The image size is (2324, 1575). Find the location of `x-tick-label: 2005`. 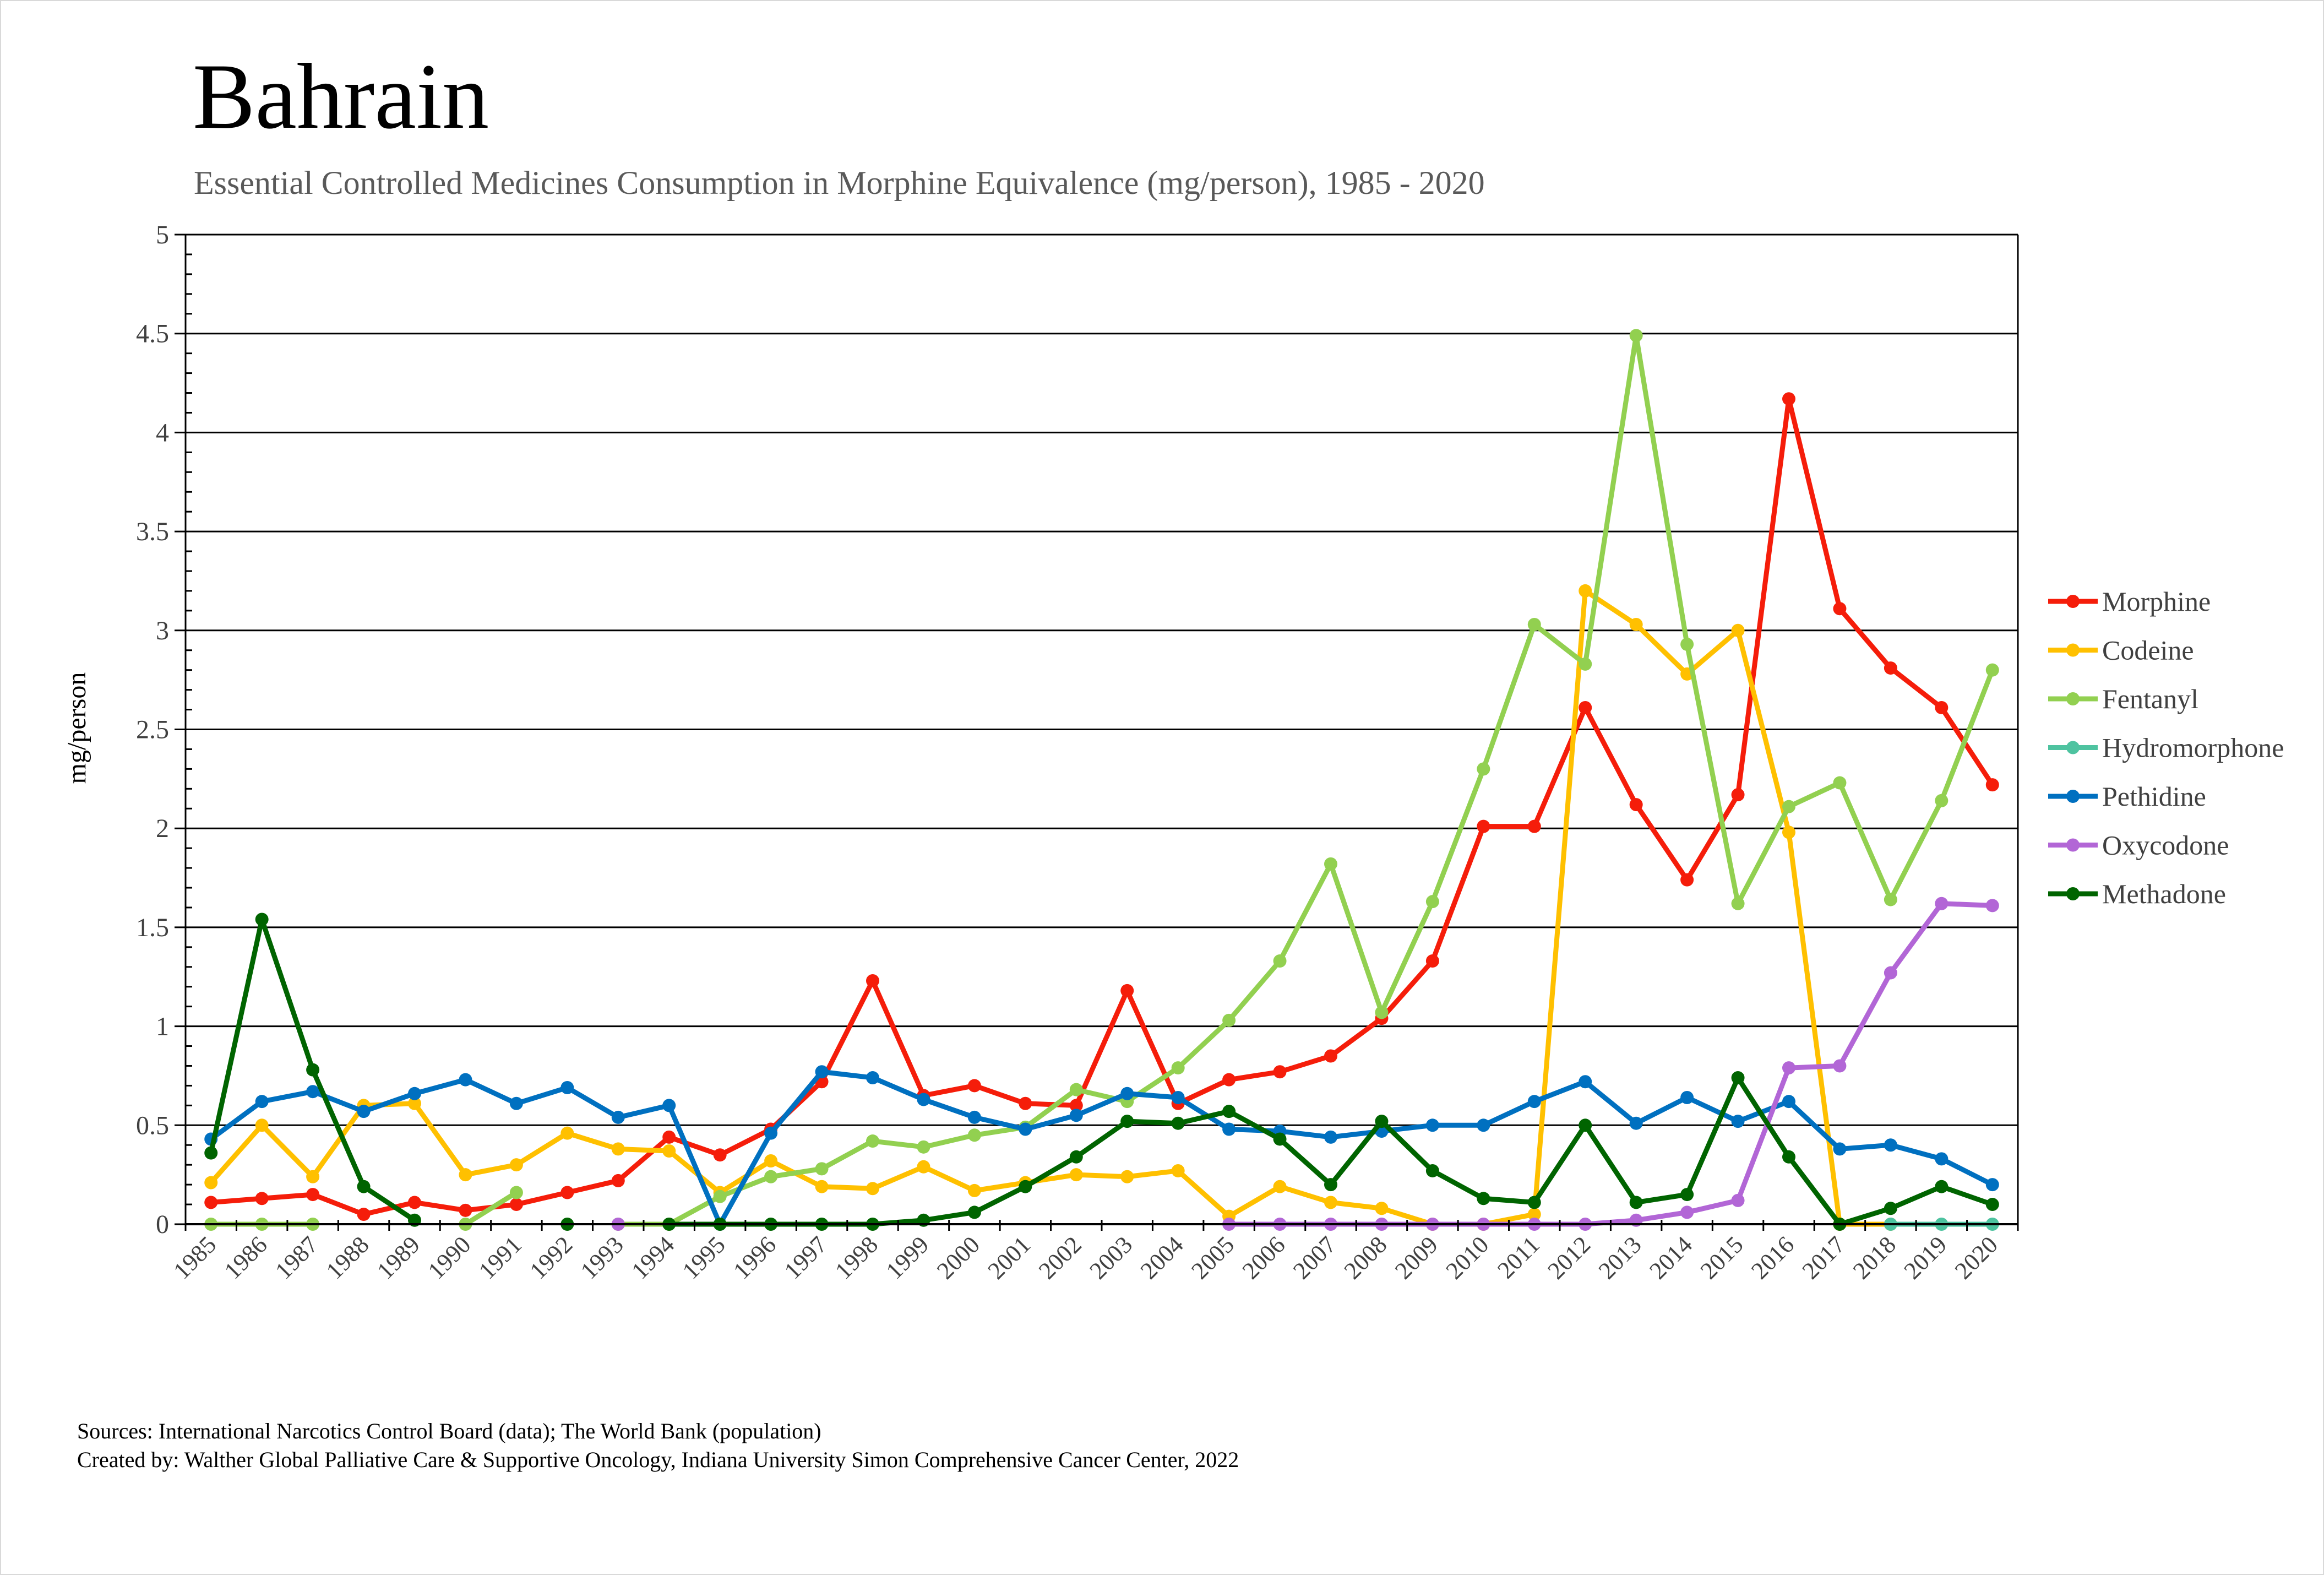

x-tick-label: 2005 is located at coordinates (1213, 1258).